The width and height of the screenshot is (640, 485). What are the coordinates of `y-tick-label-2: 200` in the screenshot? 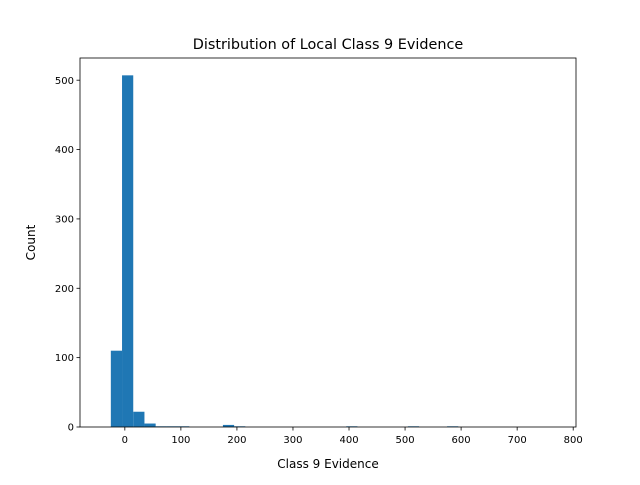 It's located at (64, 289).